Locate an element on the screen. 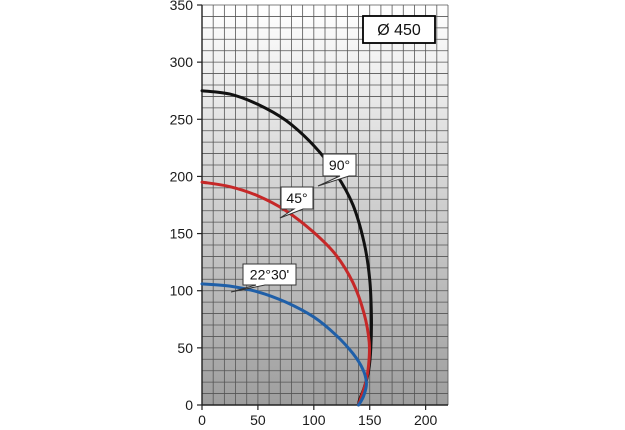 The image size is (625, 430). y-tick-label: 100 is located at coordinates (182, 291).